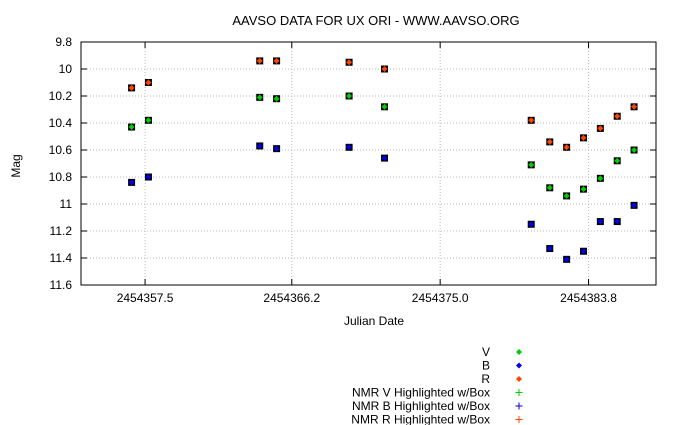  What do you see at coordinates (502, 366) in the screenshot?
I see `legend-entry: B` at bounding box center [502, 366].